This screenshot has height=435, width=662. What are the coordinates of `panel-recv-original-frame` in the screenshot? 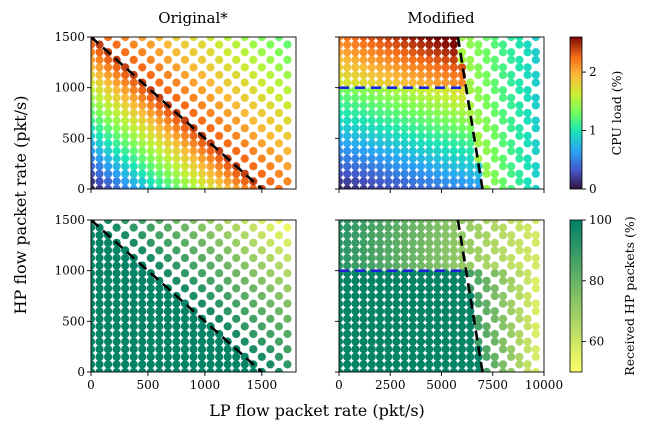 It's located at (193, 296).